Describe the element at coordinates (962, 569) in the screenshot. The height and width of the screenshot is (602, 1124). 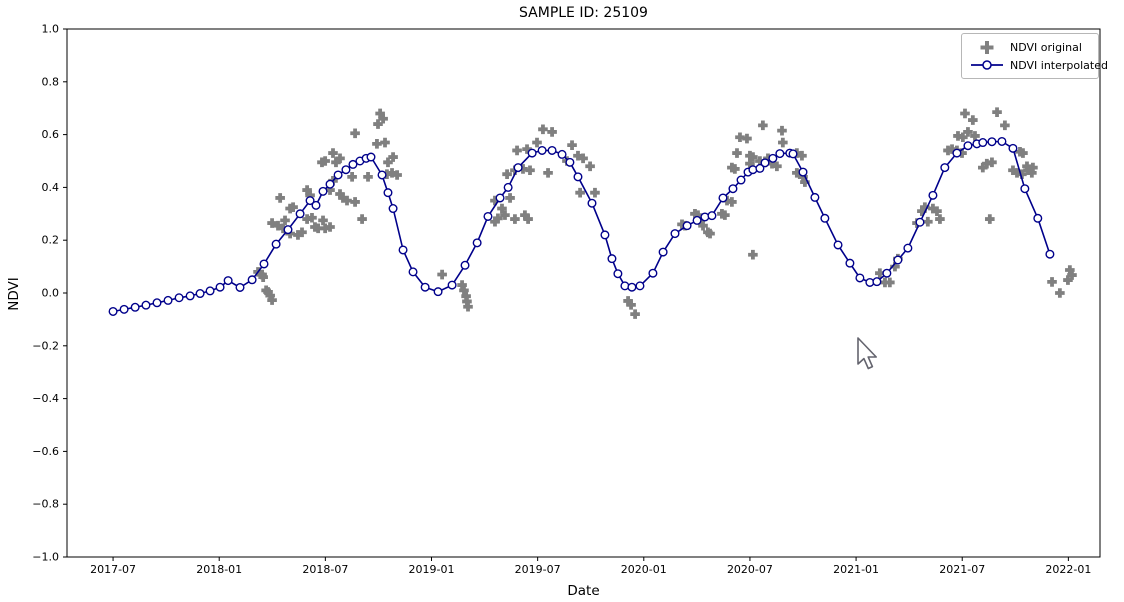
I see `x-tick-label: 2021-07` at that location.